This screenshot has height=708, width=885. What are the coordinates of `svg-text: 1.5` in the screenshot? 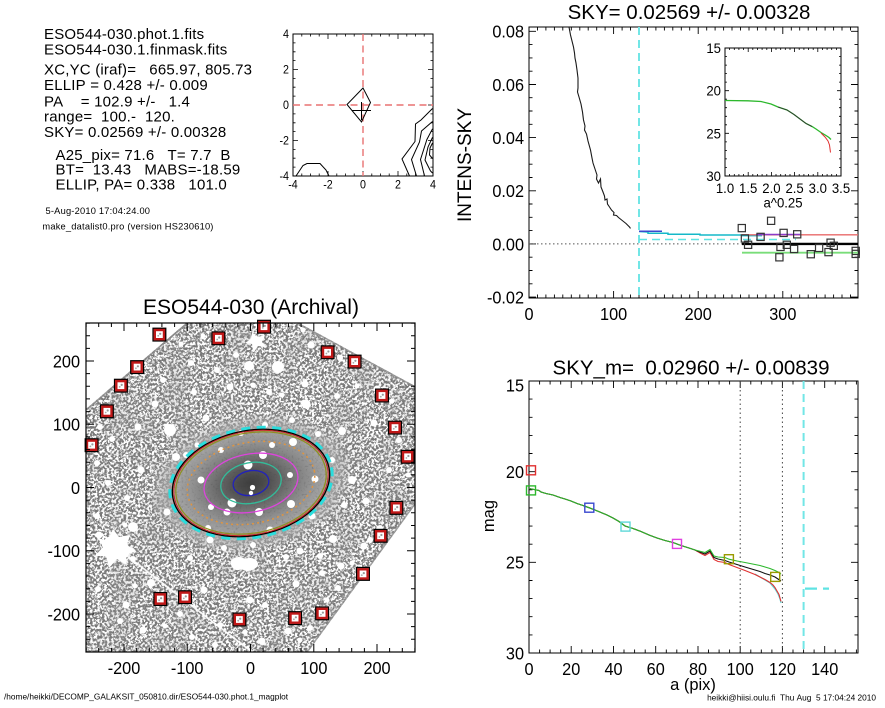 It's located at (748, 188).